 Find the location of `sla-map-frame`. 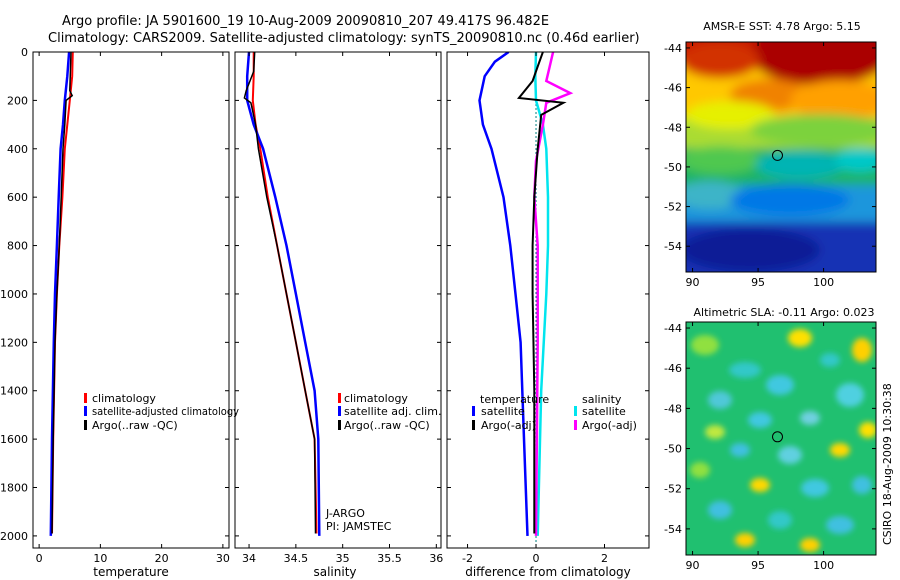

sla-map-frame is located at coordinates (781, 438).